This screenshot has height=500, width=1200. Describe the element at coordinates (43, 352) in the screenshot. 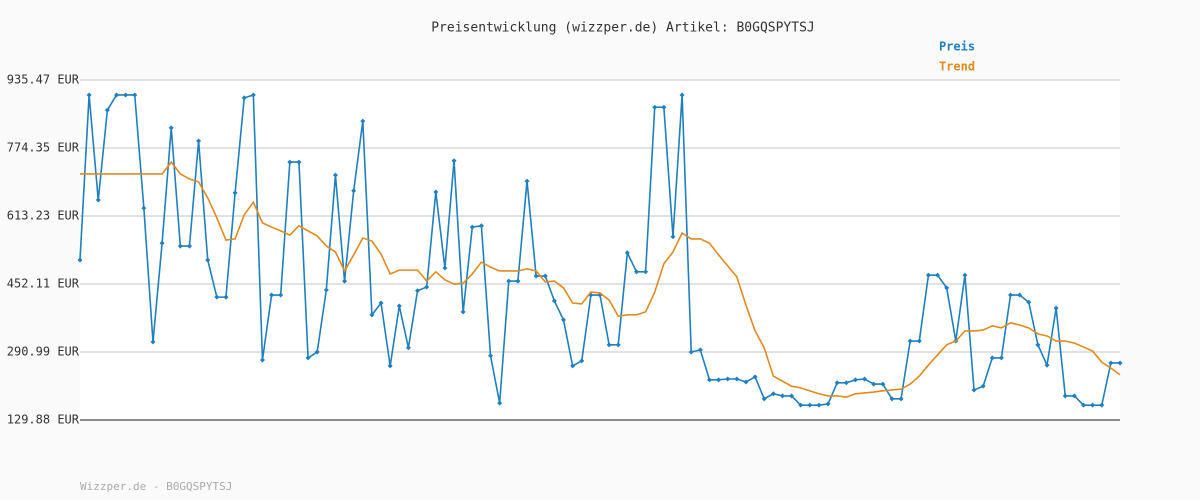

I see `y-tick-label: 290.99 EUR` at that location.